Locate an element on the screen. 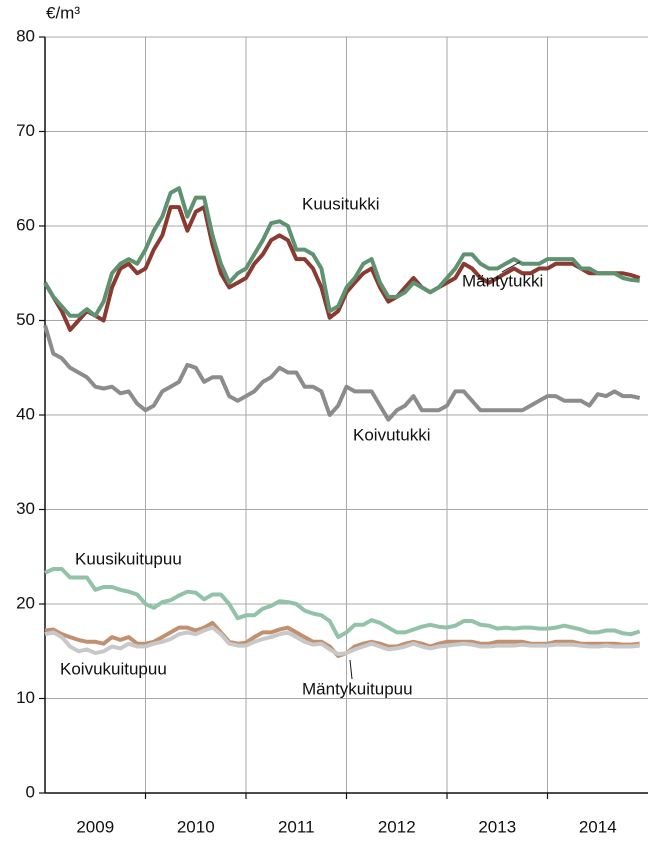 This screenshot has width=651, height=843. x-tick-label: 2012 is located at coordinates (397, 826).